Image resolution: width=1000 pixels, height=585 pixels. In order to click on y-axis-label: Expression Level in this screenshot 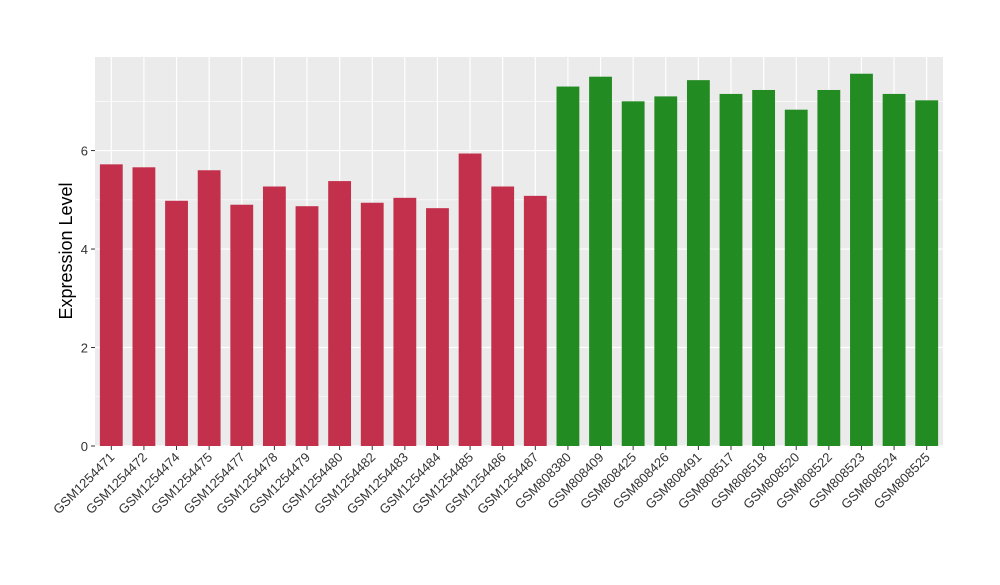, I will do `click(66, 250)`.